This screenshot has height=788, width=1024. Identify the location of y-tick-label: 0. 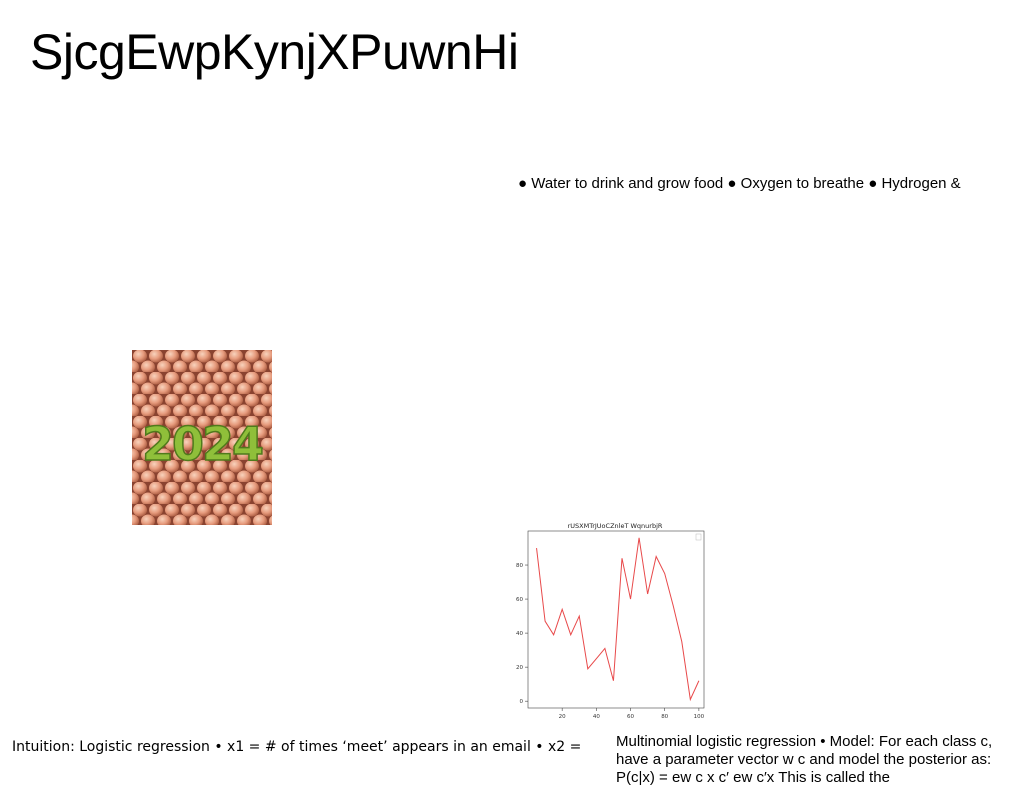
(522, 702).